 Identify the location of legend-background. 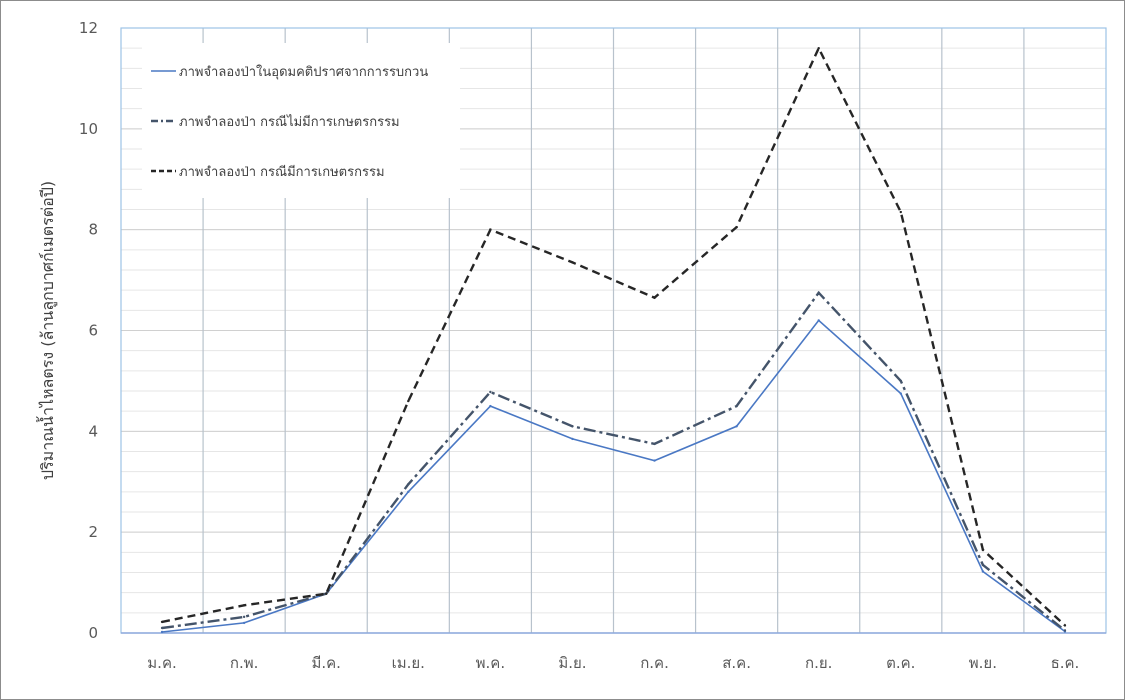
(301, 120).